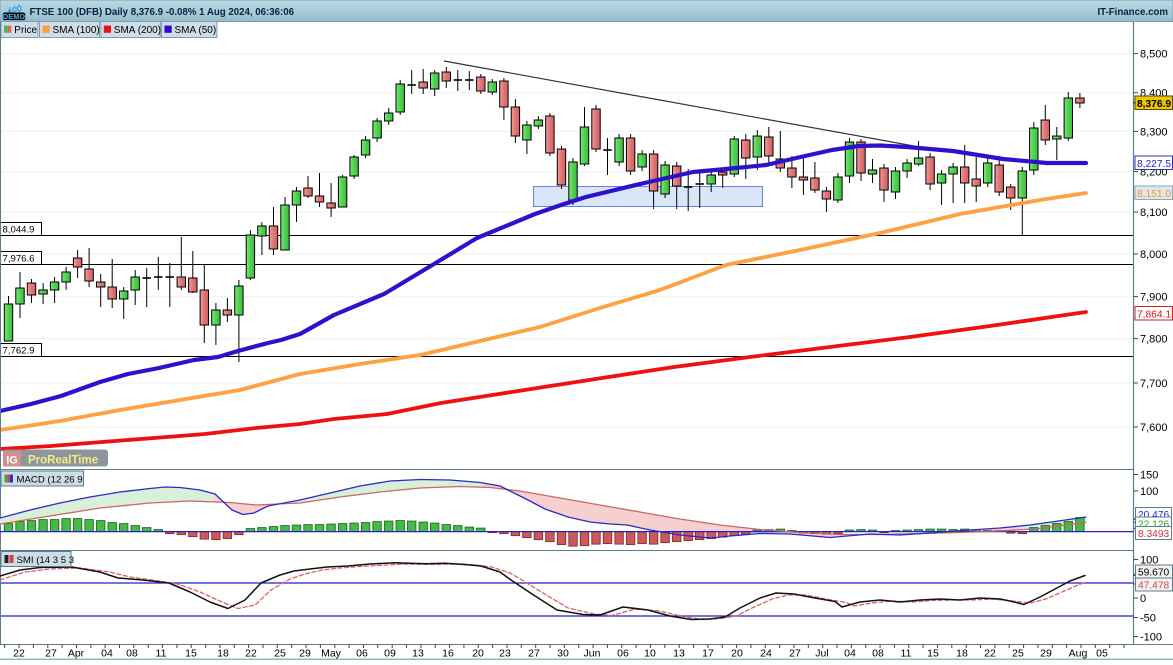 Image resolution: width=1173 pixels, height=665 pixels. What do you see at coordinates (1154, 314) in the screenshot?
I see `svg-text: 7,864.1` at bounding box center [1154, 314].